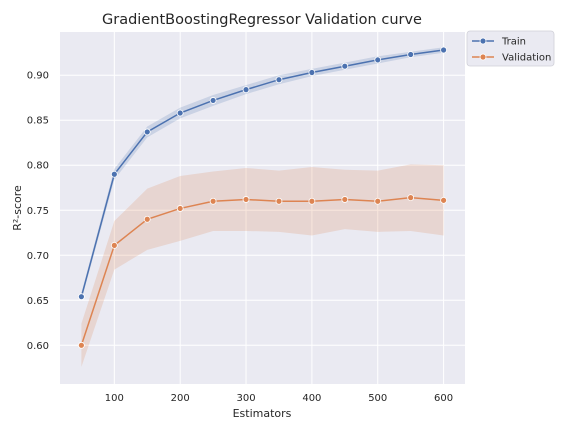 The width and height of the screenshot is (576, 432). Describe the element at coordinates (17, 208) in the screenshot. I see `y-axis-label: R²-score` at that location.